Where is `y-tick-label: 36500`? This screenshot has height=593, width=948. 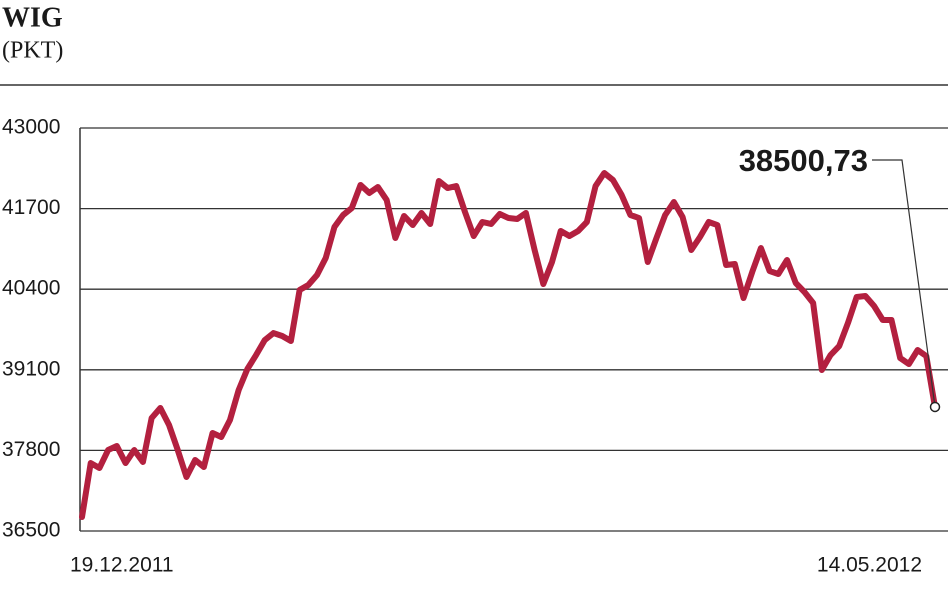
y-tick-label: 36500 is located at coordinates (31, 530).